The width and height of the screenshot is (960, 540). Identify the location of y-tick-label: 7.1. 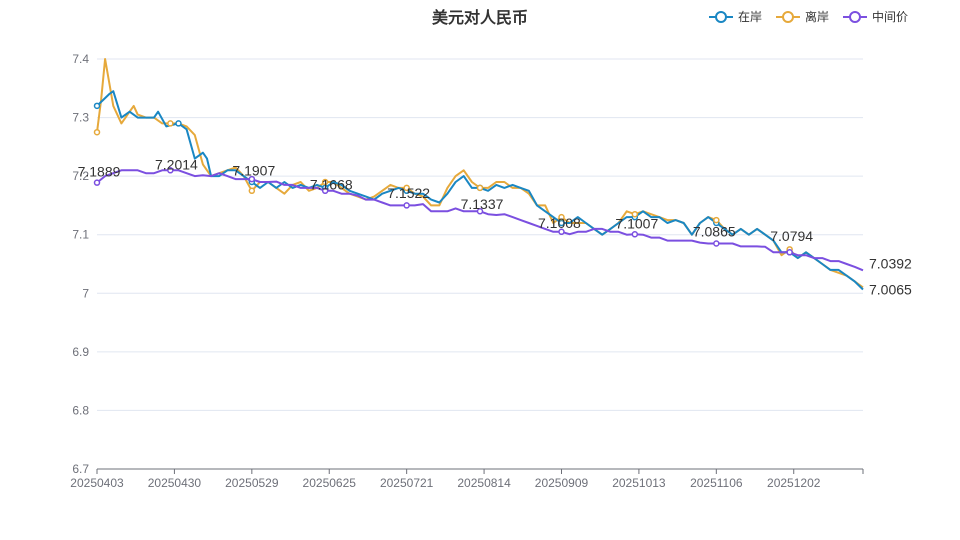
(80, 235).